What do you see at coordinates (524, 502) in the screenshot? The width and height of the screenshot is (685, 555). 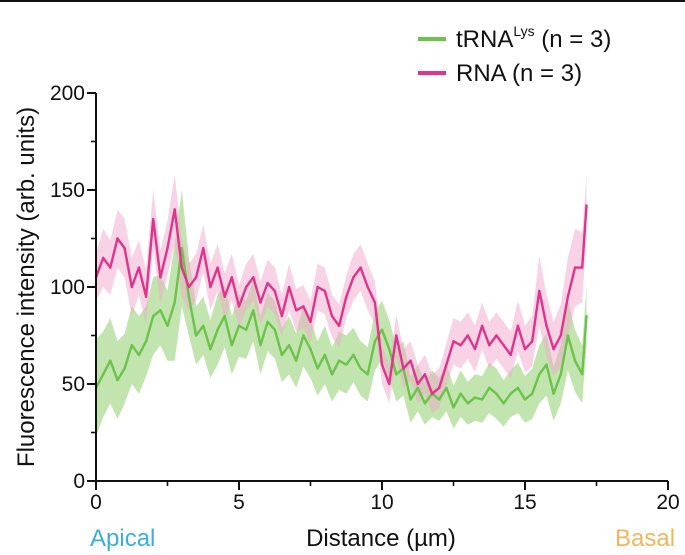 I see `x-tick-label: 15` at bounding box center [524, 502].